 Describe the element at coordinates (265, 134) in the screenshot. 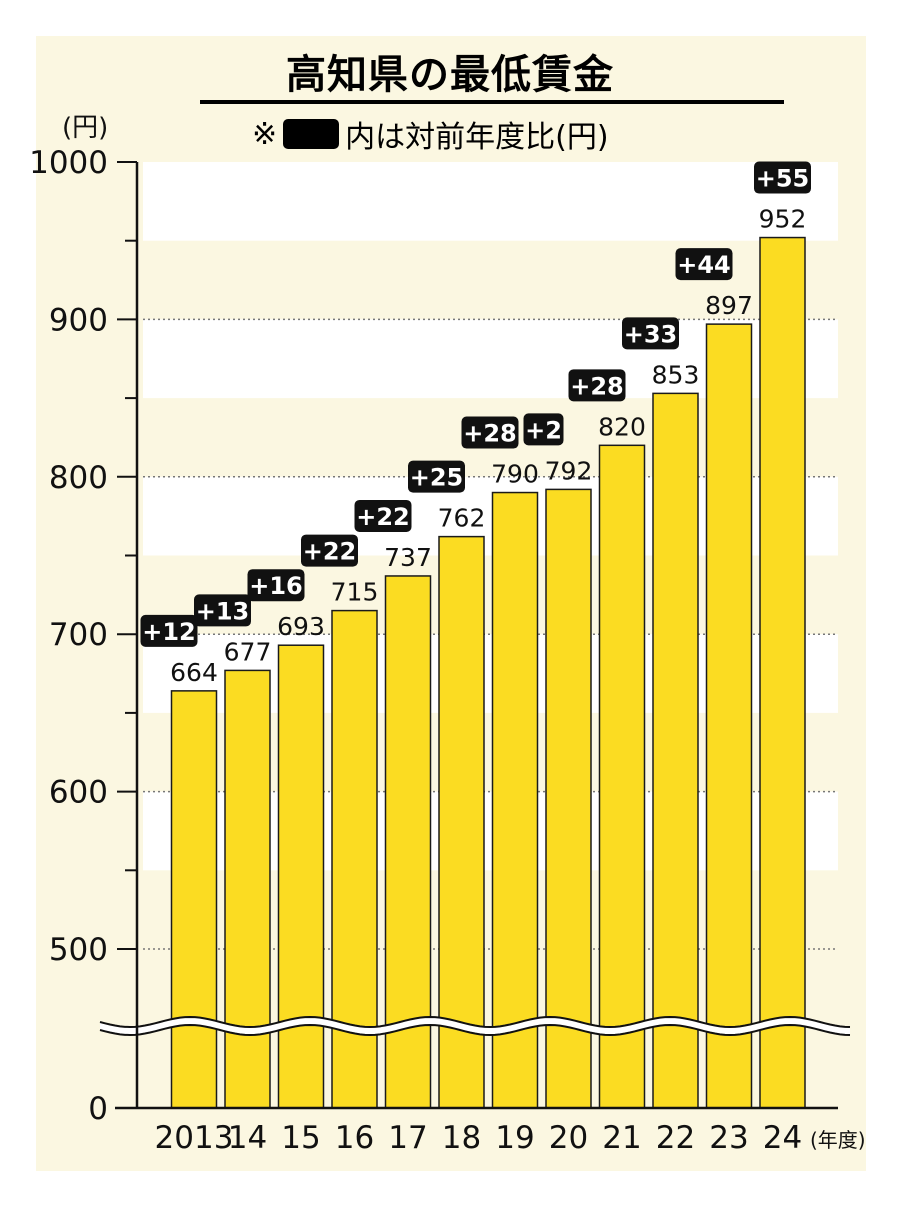

I see `note-prefix: ※` at that location.